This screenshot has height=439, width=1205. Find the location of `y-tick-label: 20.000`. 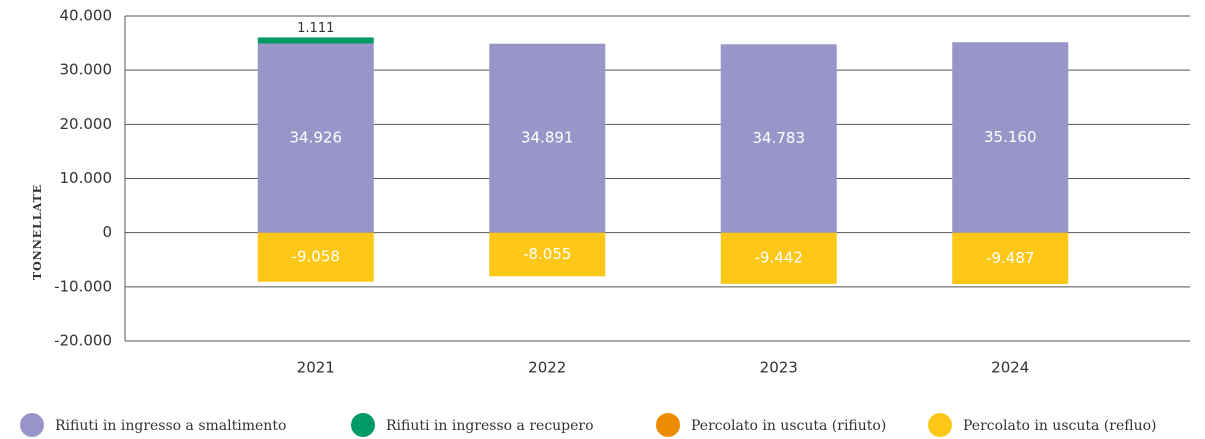

y-tick-label: 20.000 is located at coordinates (86, 124).